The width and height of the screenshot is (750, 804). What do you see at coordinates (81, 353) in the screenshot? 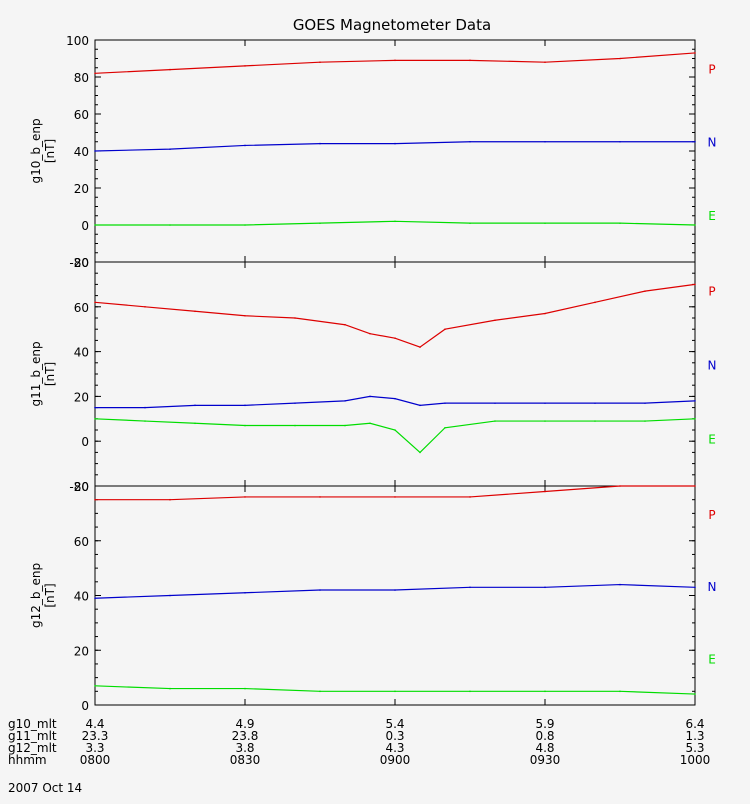
I see `y-tick-label: 40` at bounding box center [81, 353].